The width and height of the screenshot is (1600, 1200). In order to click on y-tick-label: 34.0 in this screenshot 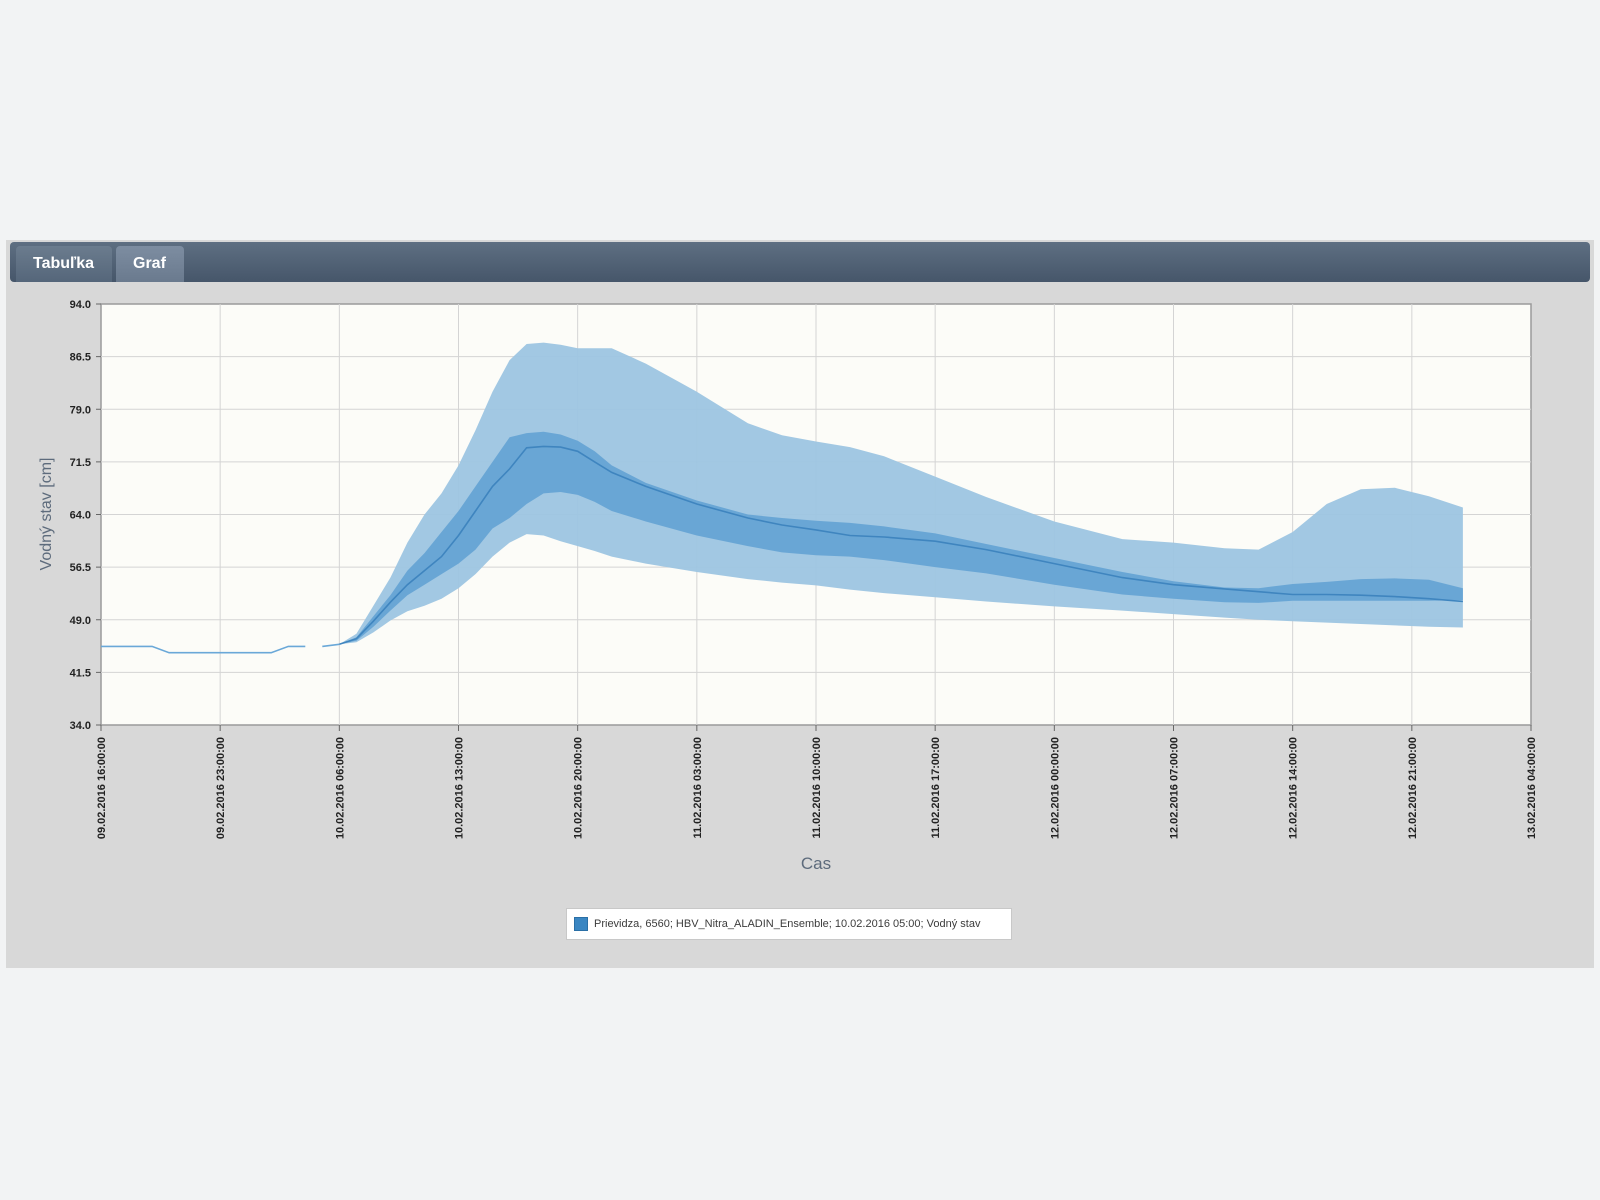, I will do `click(80, 726)`.